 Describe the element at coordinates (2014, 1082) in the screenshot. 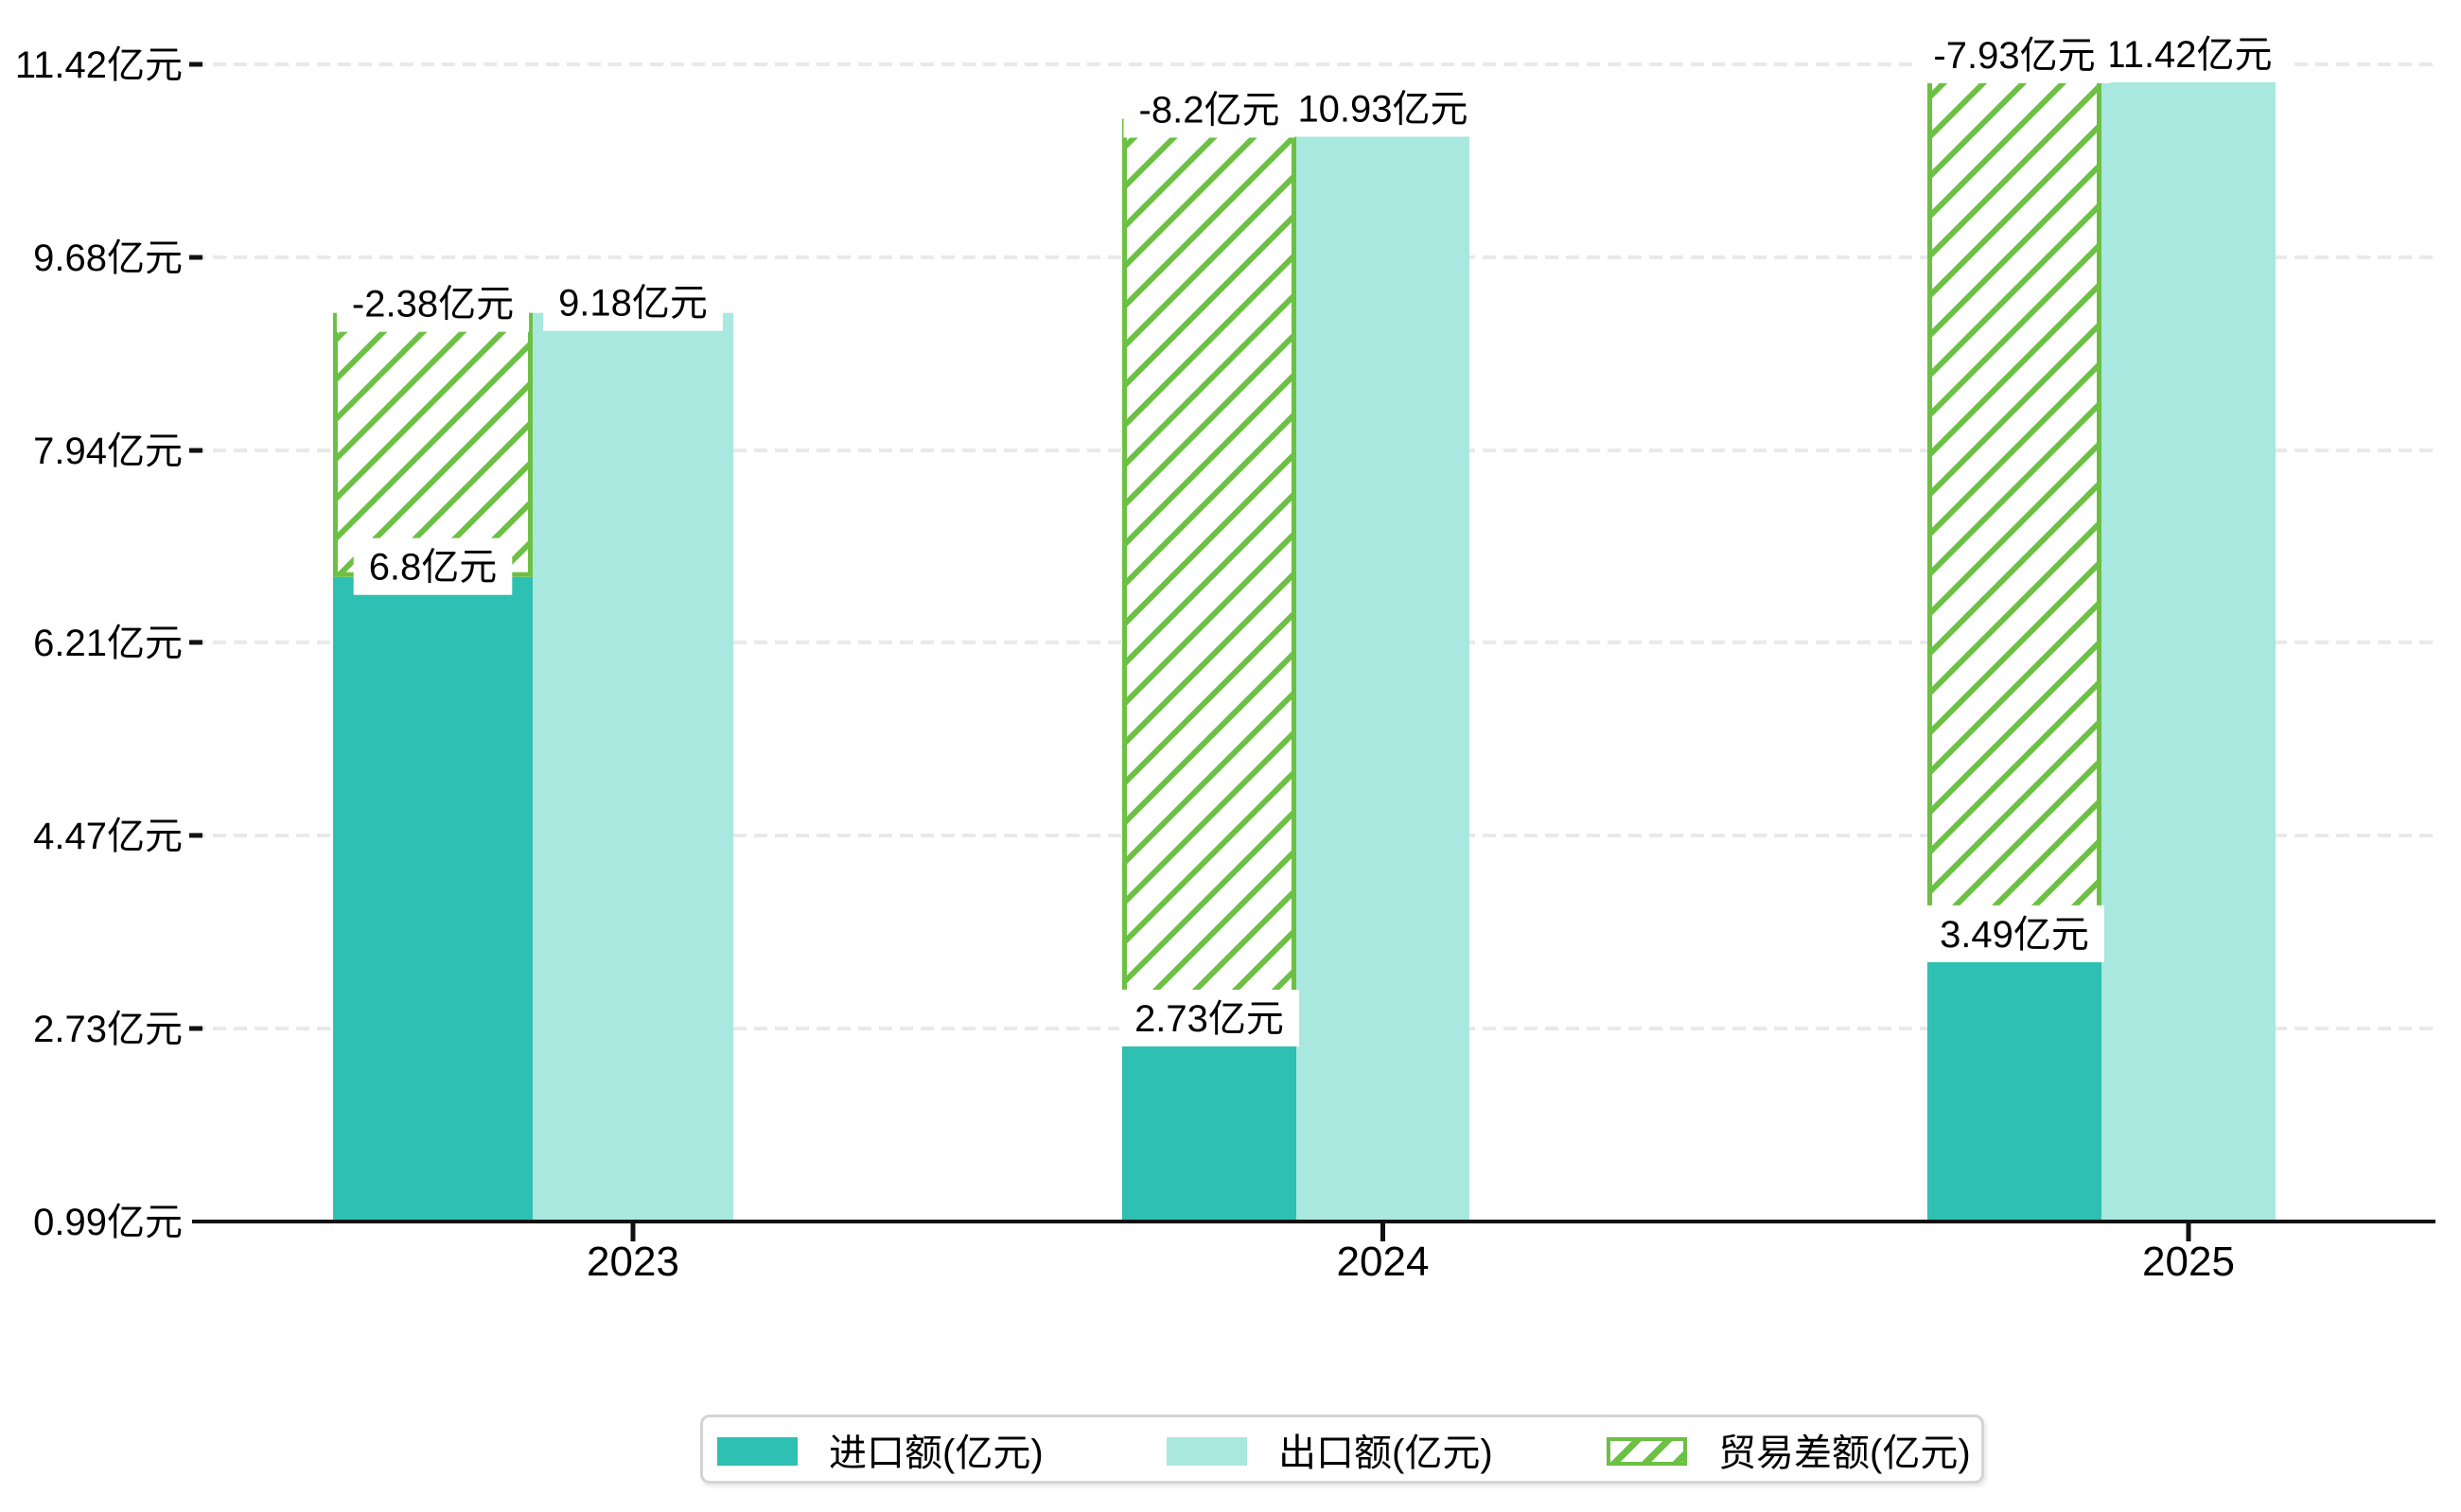

I see `bar-import-2025` at that location.